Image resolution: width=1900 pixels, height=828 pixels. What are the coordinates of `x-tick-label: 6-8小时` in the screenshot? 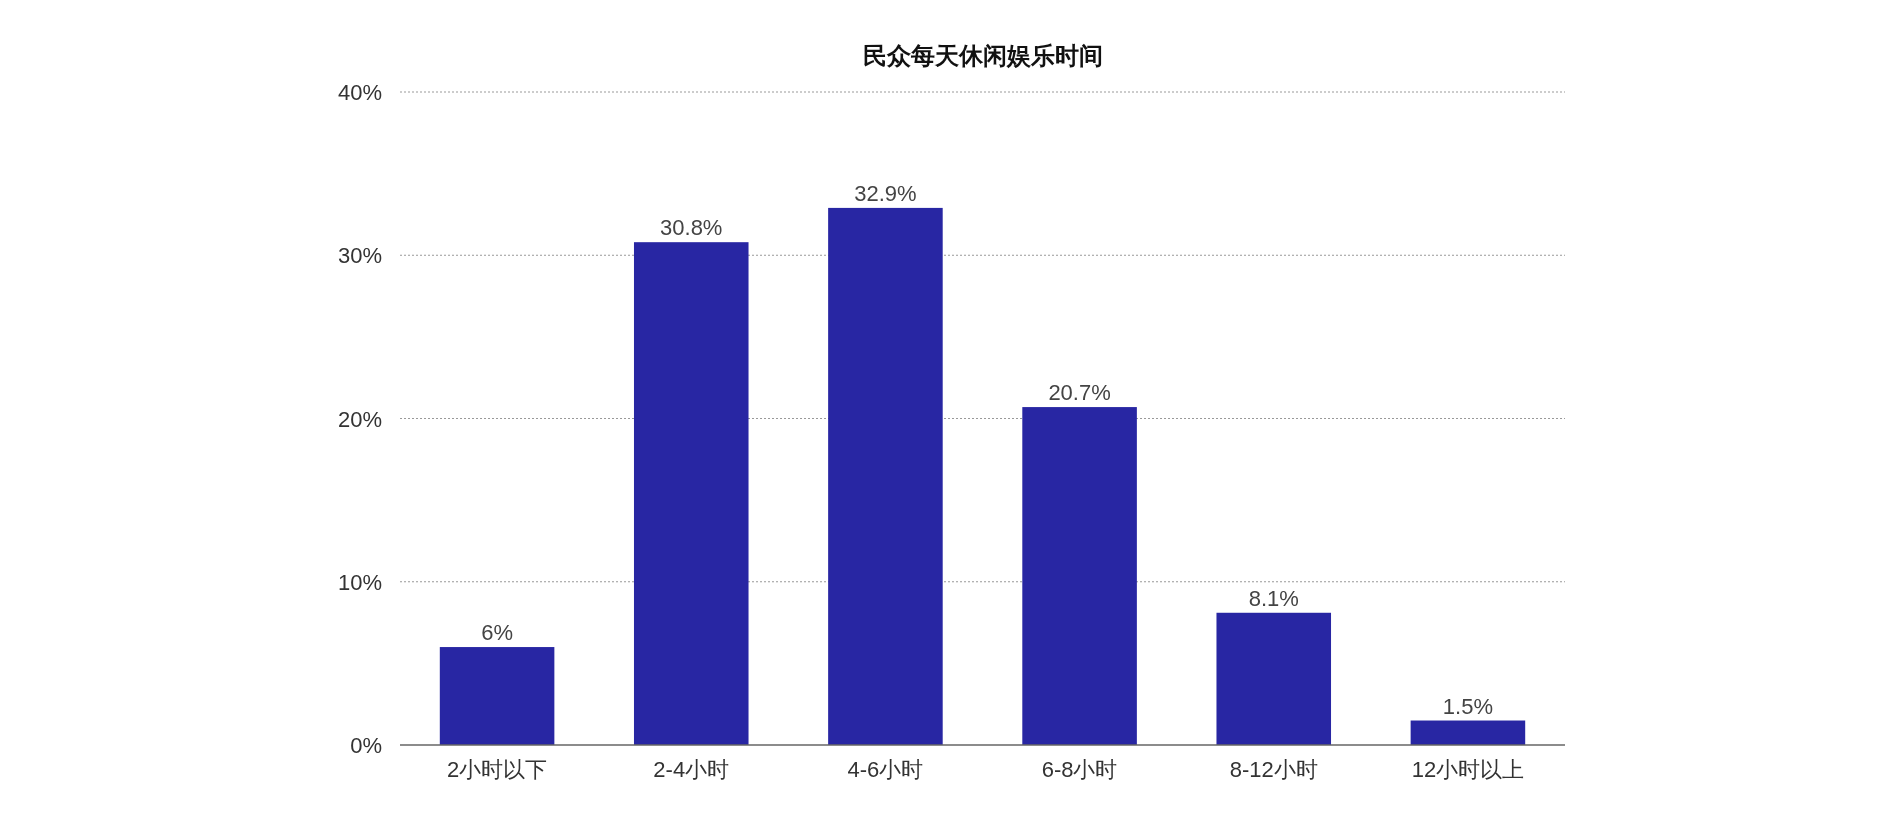 It's located at (1079, 769).